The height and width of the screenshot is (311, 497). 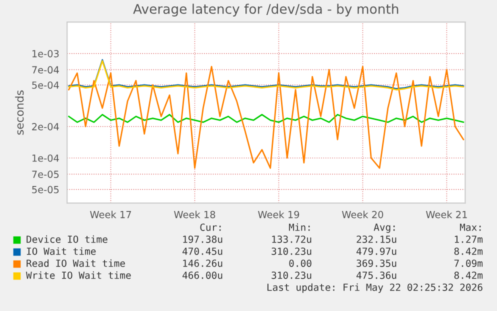 I want to click on text: Cur:, so click(x=210, y=227).